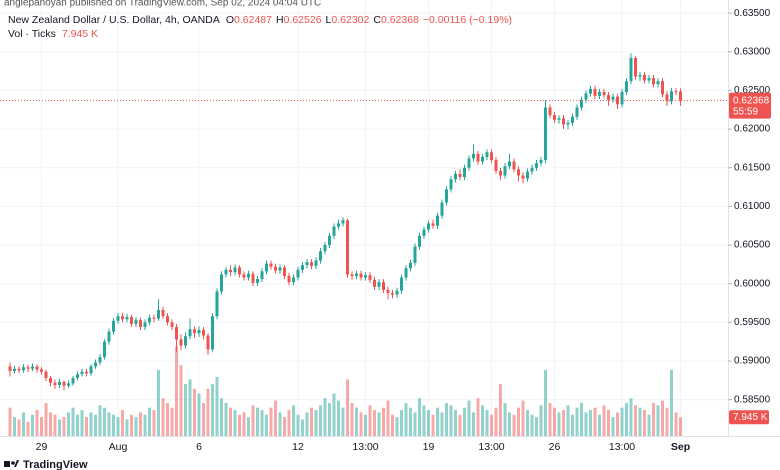 This screenshot has height=470, width=780. Describe the element at coordinates (329, 20) in the screenshot. I see `ohlc-label: L` at that location.